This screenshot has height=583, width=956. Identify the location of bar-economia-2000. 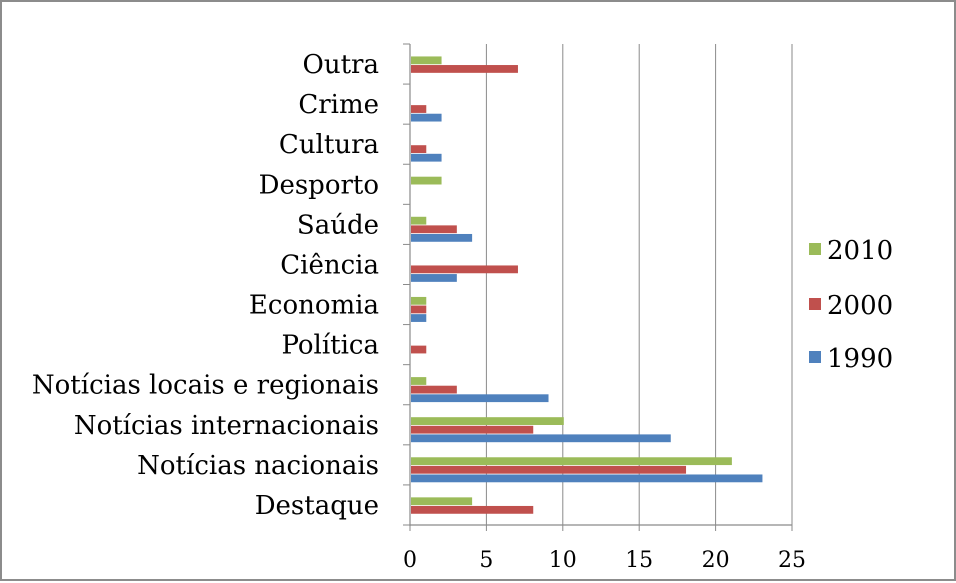
(419, 309).